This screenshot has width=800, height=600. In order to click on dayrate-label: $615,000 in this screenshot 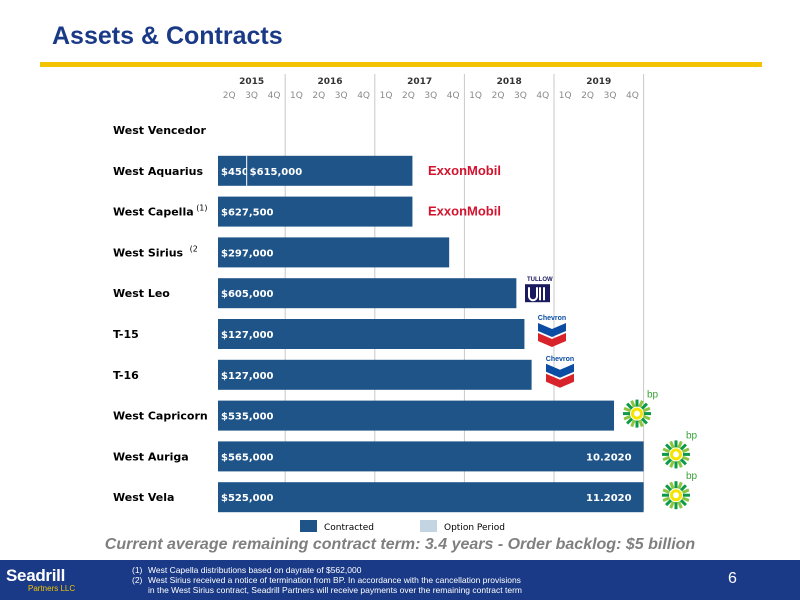, I will do `click(276, 172)`.